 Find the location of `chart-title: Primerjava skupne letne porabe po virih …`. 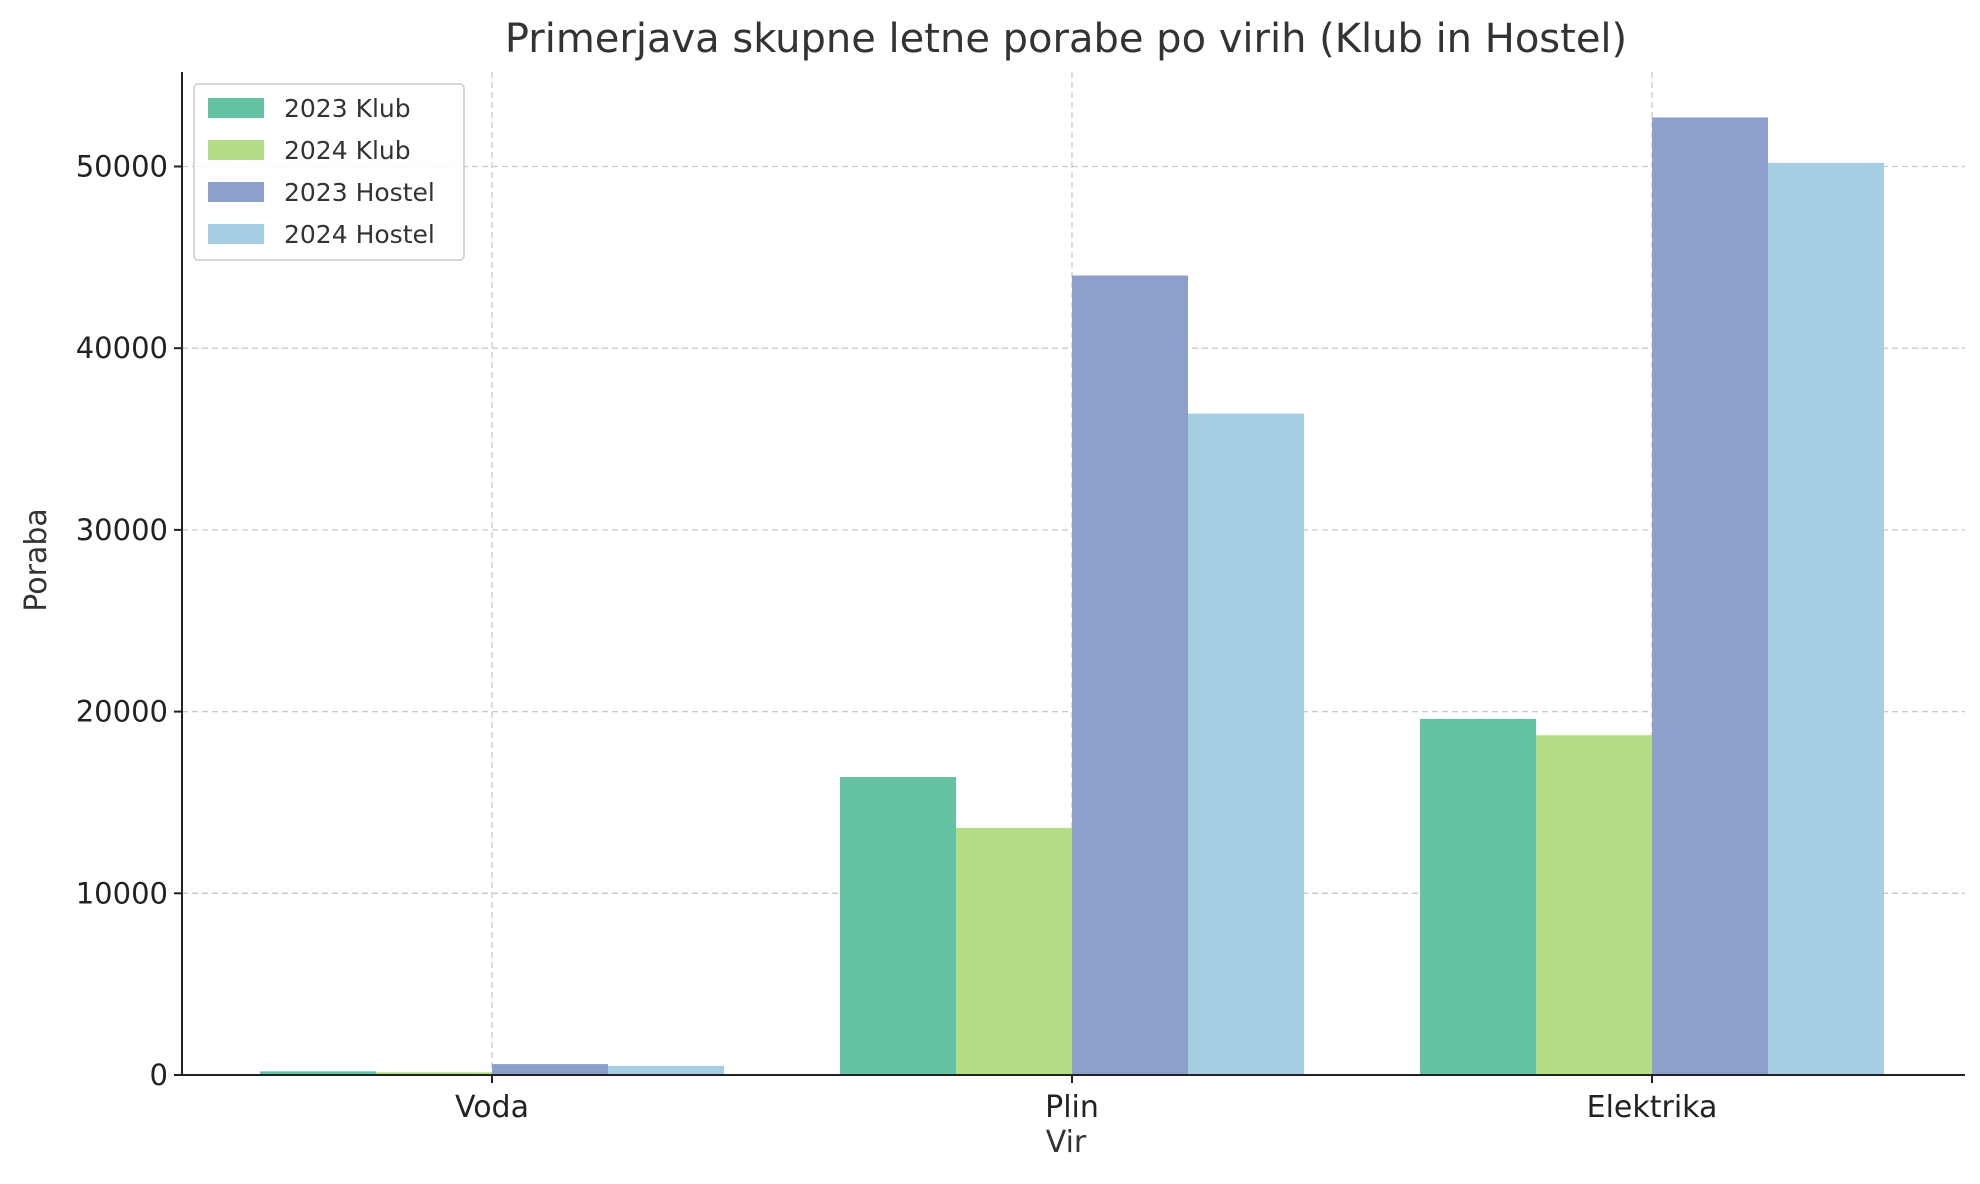

chart-title: Primerjava skupne letne porabe po virih … is located at coordinates (1066, 39).